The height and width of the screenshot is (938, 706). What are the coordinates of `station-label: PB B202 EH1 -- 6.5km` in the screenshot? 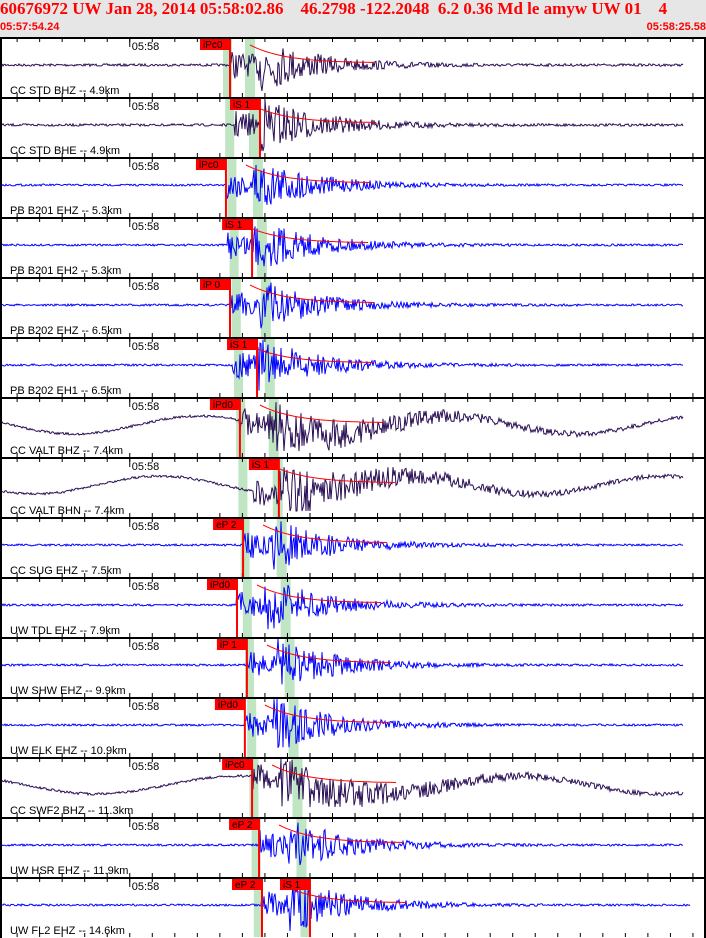 It's located at (65, 391).